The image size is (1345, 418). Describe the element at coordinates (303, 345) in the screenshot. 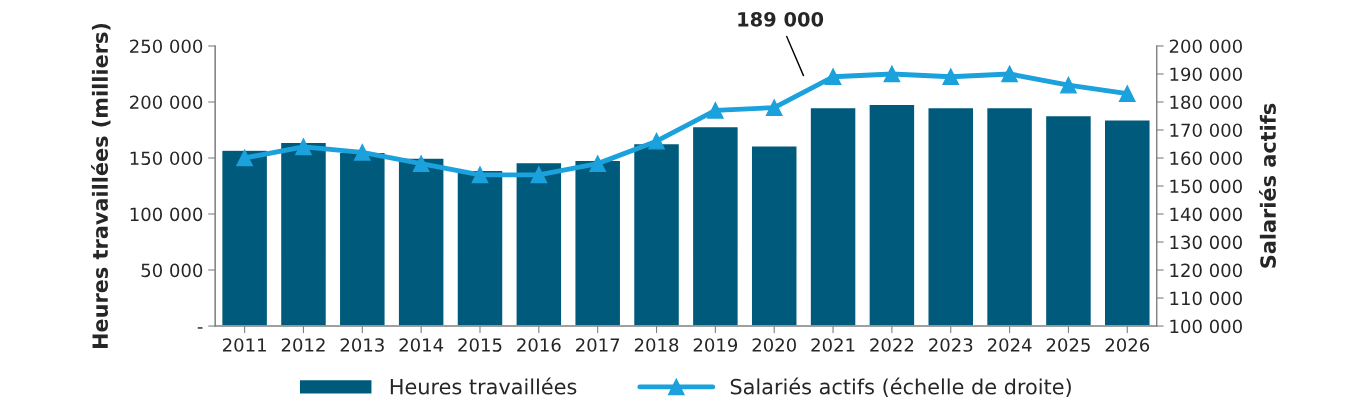

I see `x-tick-label: 2012` at that location.